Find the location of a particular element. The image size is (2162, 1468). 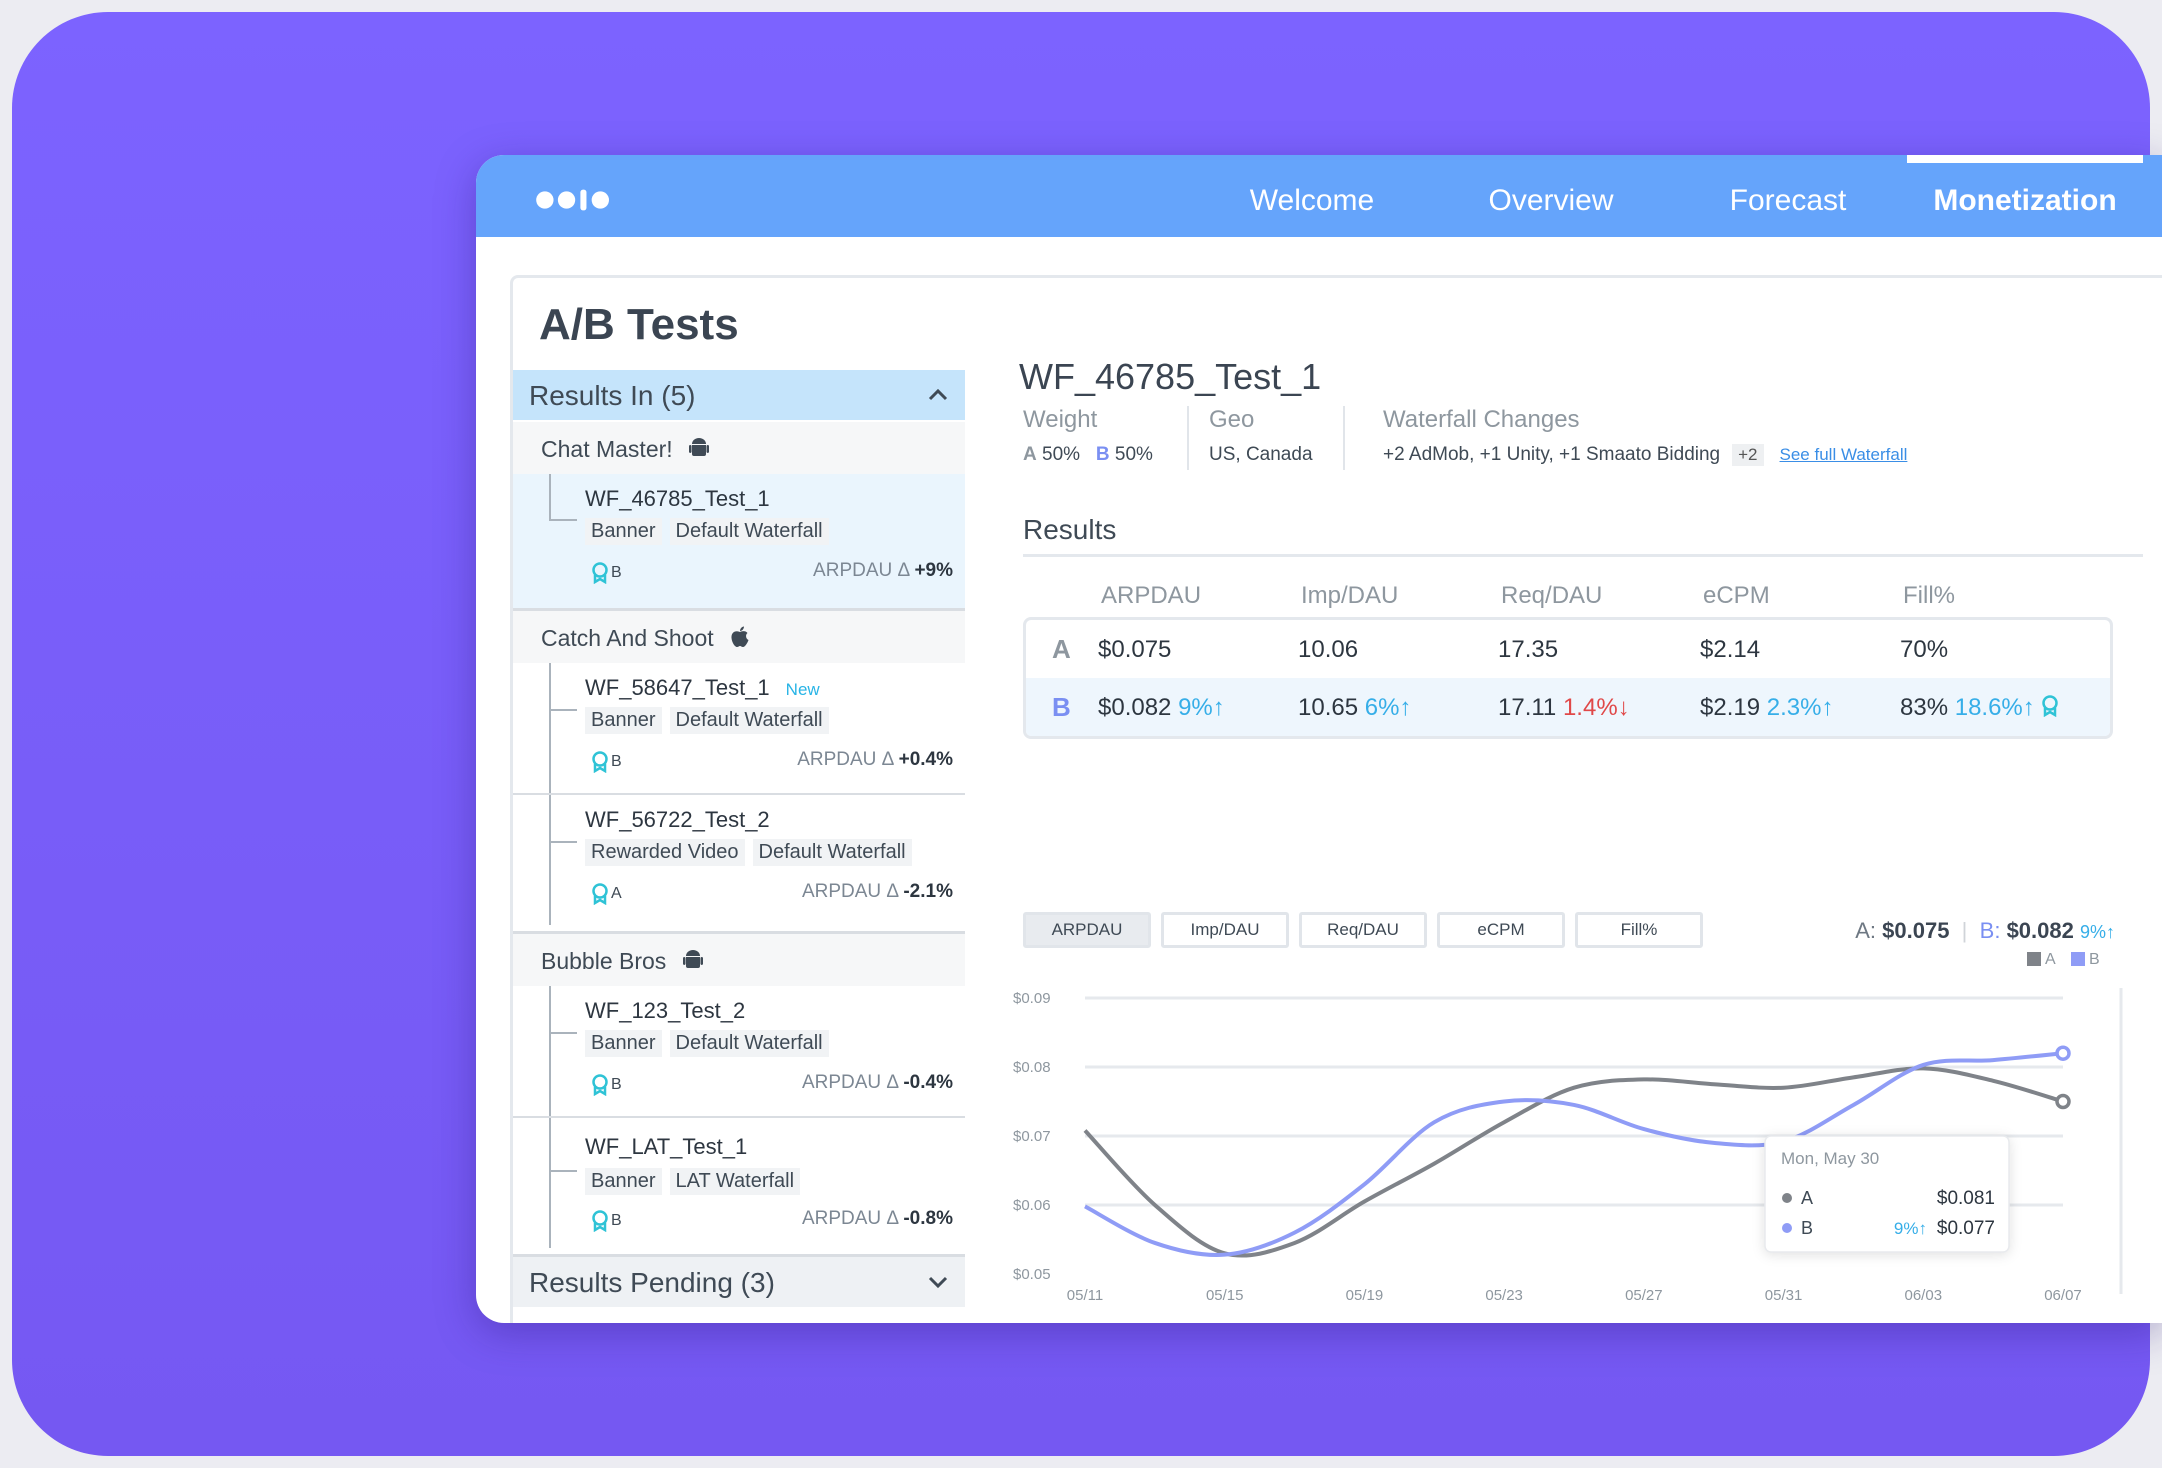

y-tick-label: $0.06 is located at coordinates (1032, 1205).